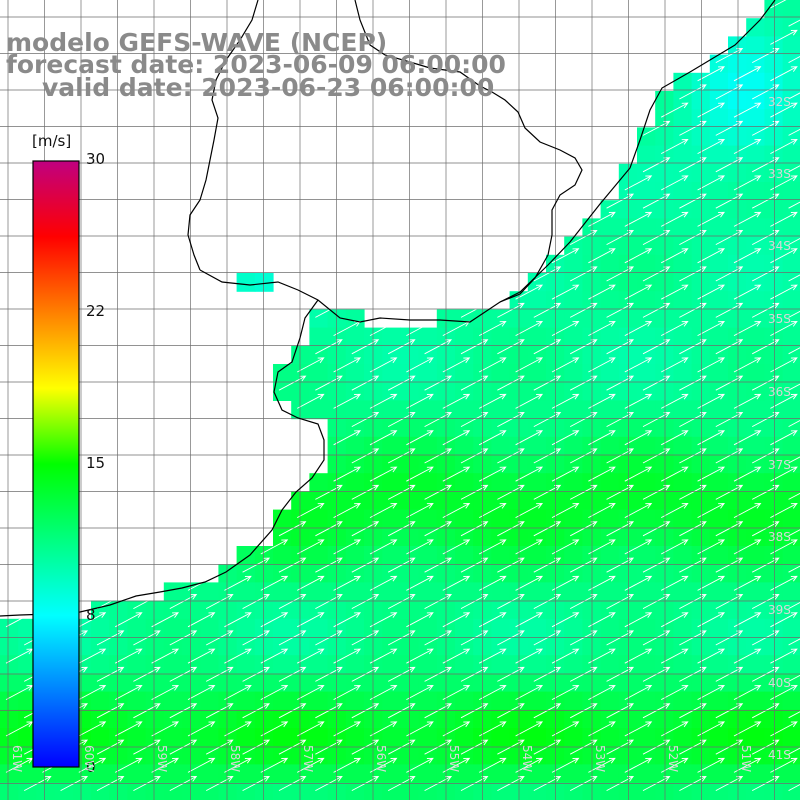 The image size is (800, 800). What do you see at coordinates (223, 135) in the screenshot?
I see `coastline-north` at bounding box center [223, 135].